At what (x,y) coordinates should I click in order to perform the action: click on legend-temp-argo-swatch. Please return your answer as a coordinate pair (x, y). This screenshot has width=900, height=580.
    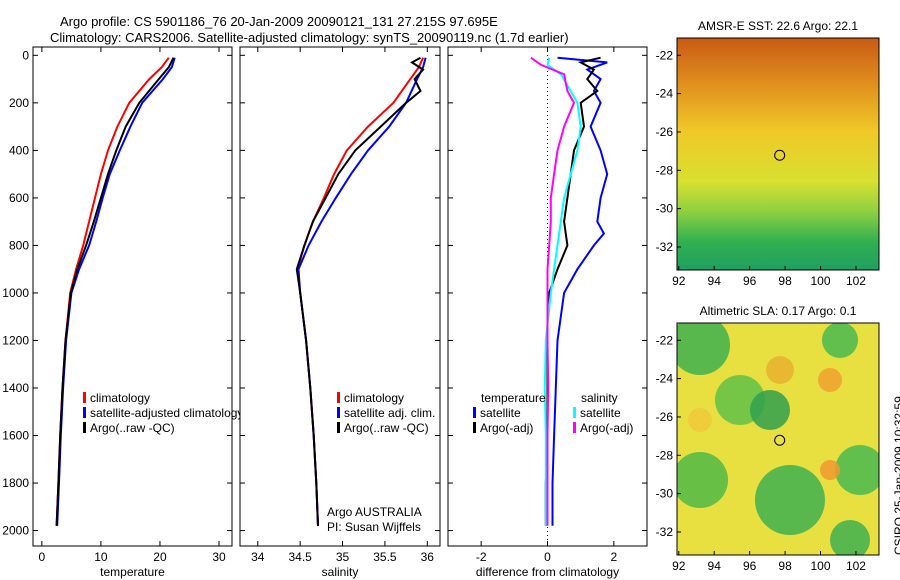
    Looking at the image, I should click on (474, 427).